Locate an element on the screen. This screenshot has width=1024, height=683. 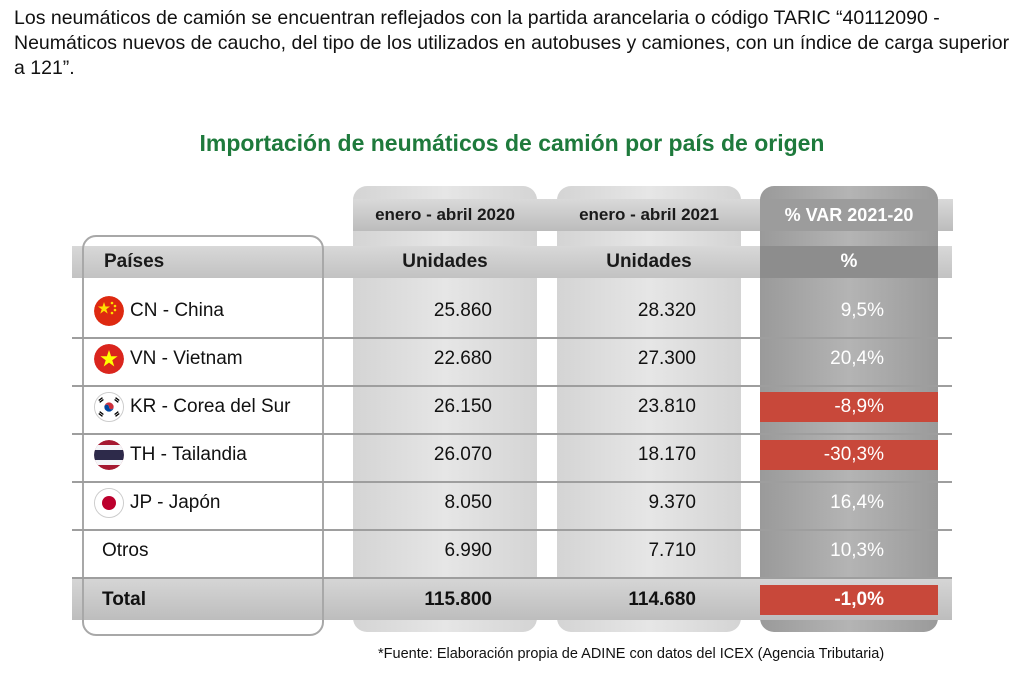
table-row: JP - Japón 8.050 9.370 16,4% is located at coordinates (512, 503).